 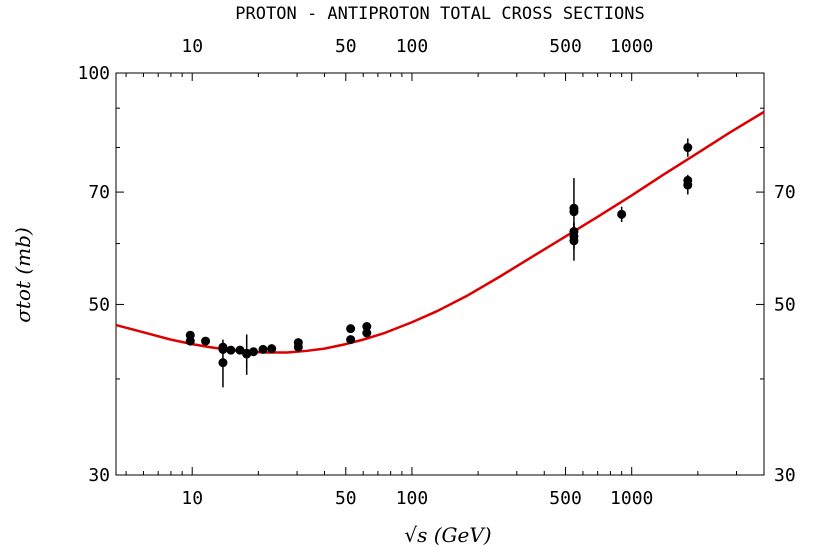 What do you see at coordinates (412, 46) in the screenshot?
I see `x-tick-label-top: 100` at bounding box center [412, 46].